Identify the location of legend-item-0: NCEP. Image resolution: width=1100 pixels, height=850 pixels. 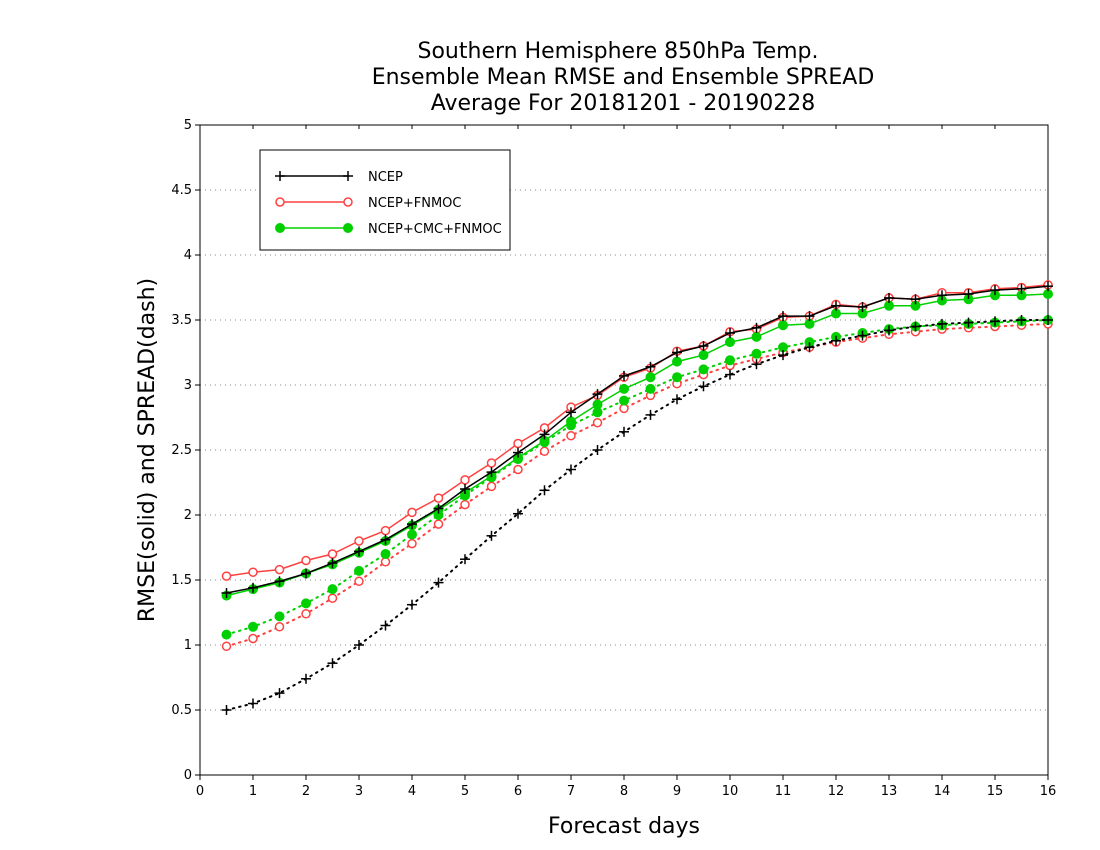
(339, 177).